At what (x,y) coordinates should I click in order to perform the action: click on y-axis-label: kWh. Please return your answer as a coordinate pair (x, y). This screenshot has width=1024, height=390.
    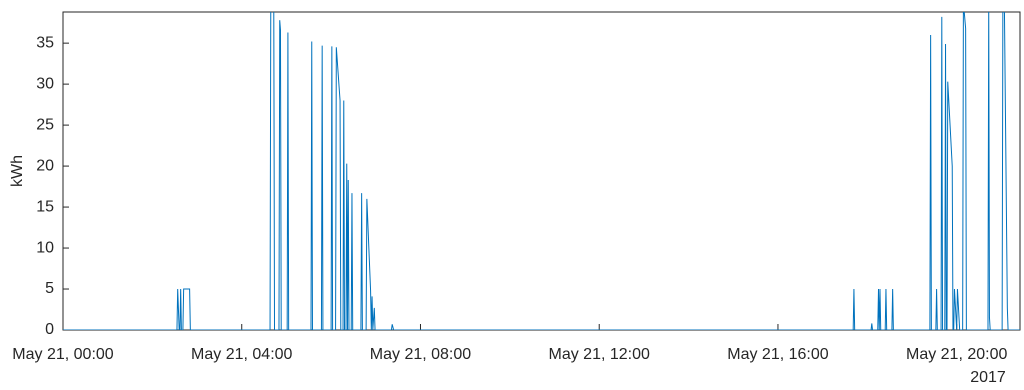
    Looking at the image, I should click on (17, 171).